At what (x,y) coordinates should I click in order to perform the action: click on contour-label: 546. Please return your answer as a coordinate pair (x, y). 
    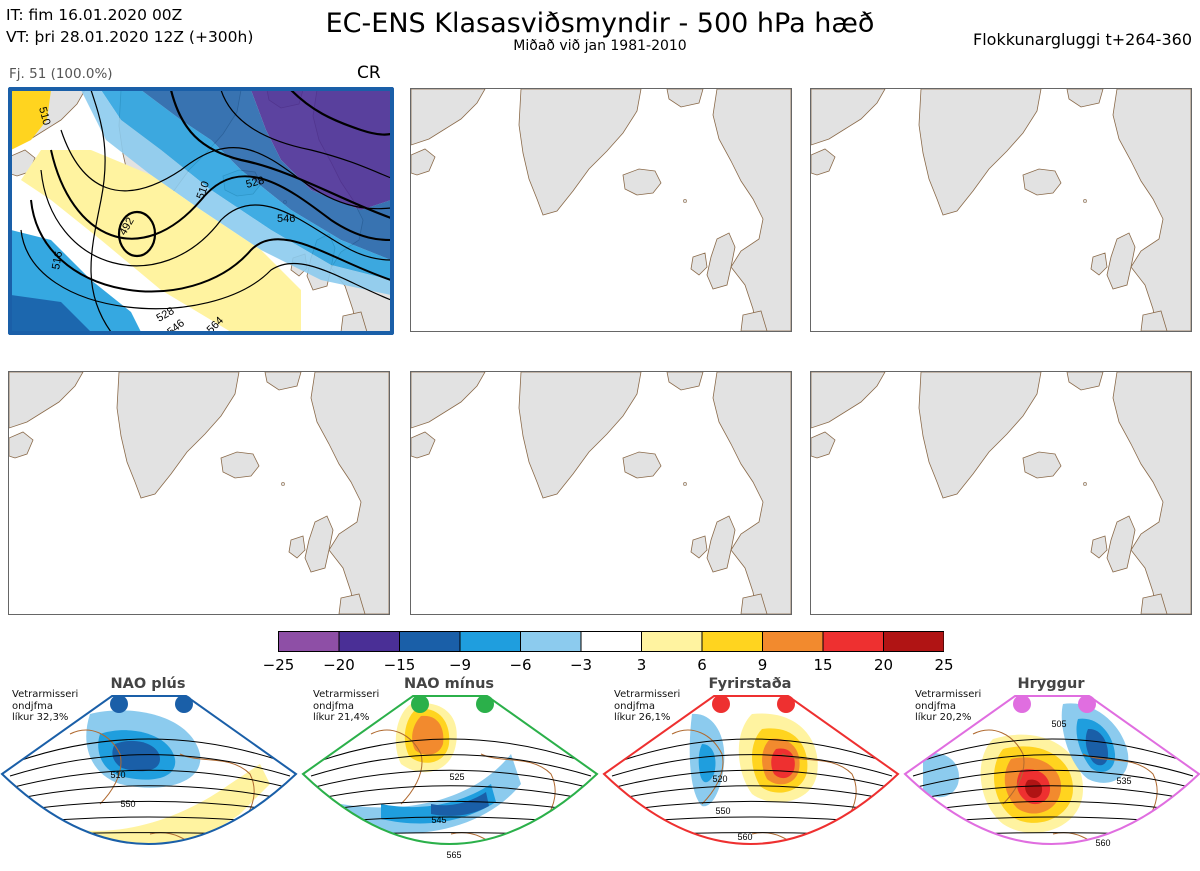
    Looking at the image, I should click on (286, 219).